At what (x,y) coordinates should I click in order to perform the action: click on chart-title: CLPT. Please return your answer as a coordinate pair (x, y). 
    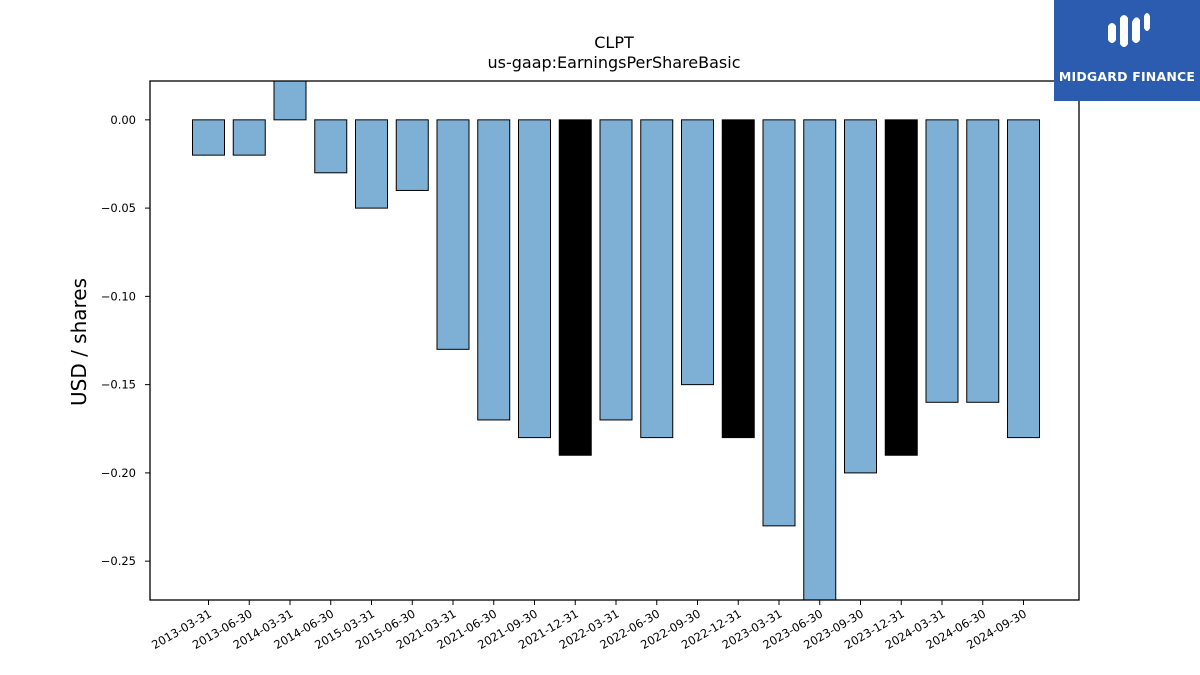
    Looking at the image, I should click on (614, 42).